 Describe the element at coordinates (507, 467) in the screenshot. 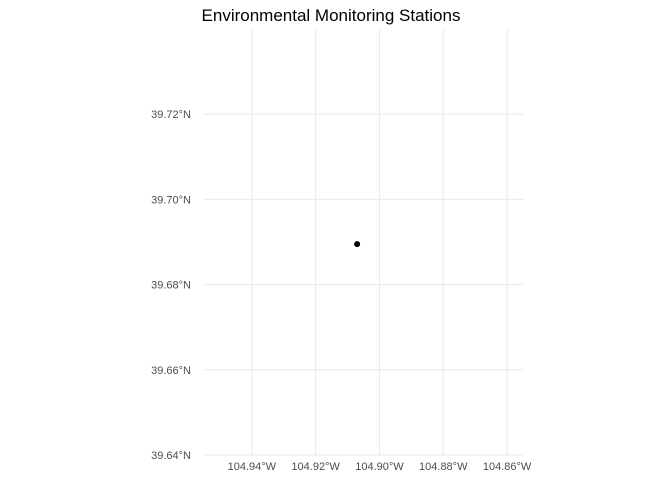

I see `x-tick-label: 104.86°W` at that location.